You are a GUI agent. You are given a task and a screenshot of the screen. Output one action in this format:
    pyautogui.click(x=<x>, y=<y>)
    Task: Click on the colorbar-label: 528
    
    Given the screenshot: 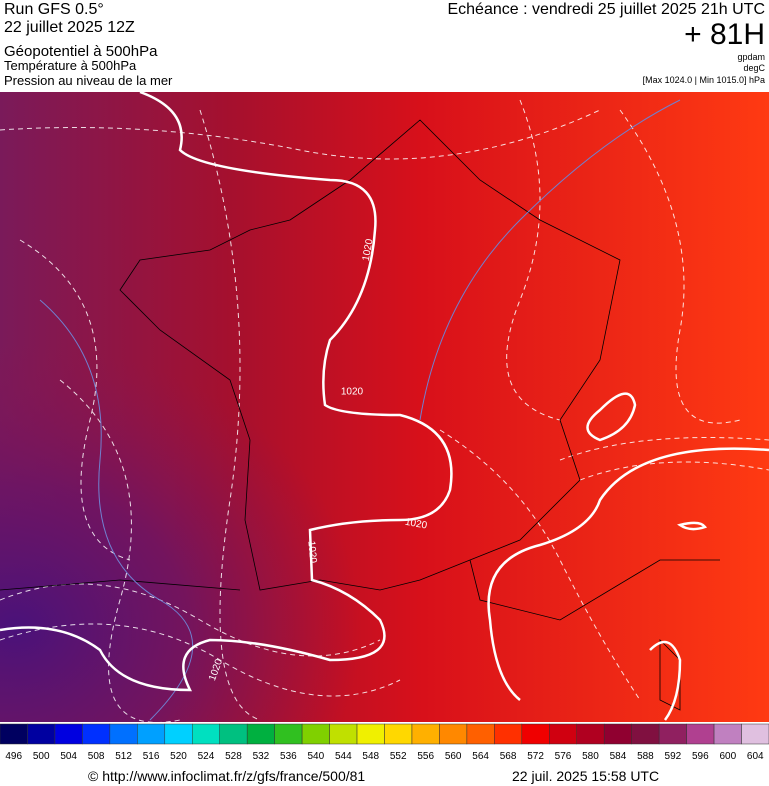 What is the action you would take?
    pyautogui.click(x=233, y=756)
    